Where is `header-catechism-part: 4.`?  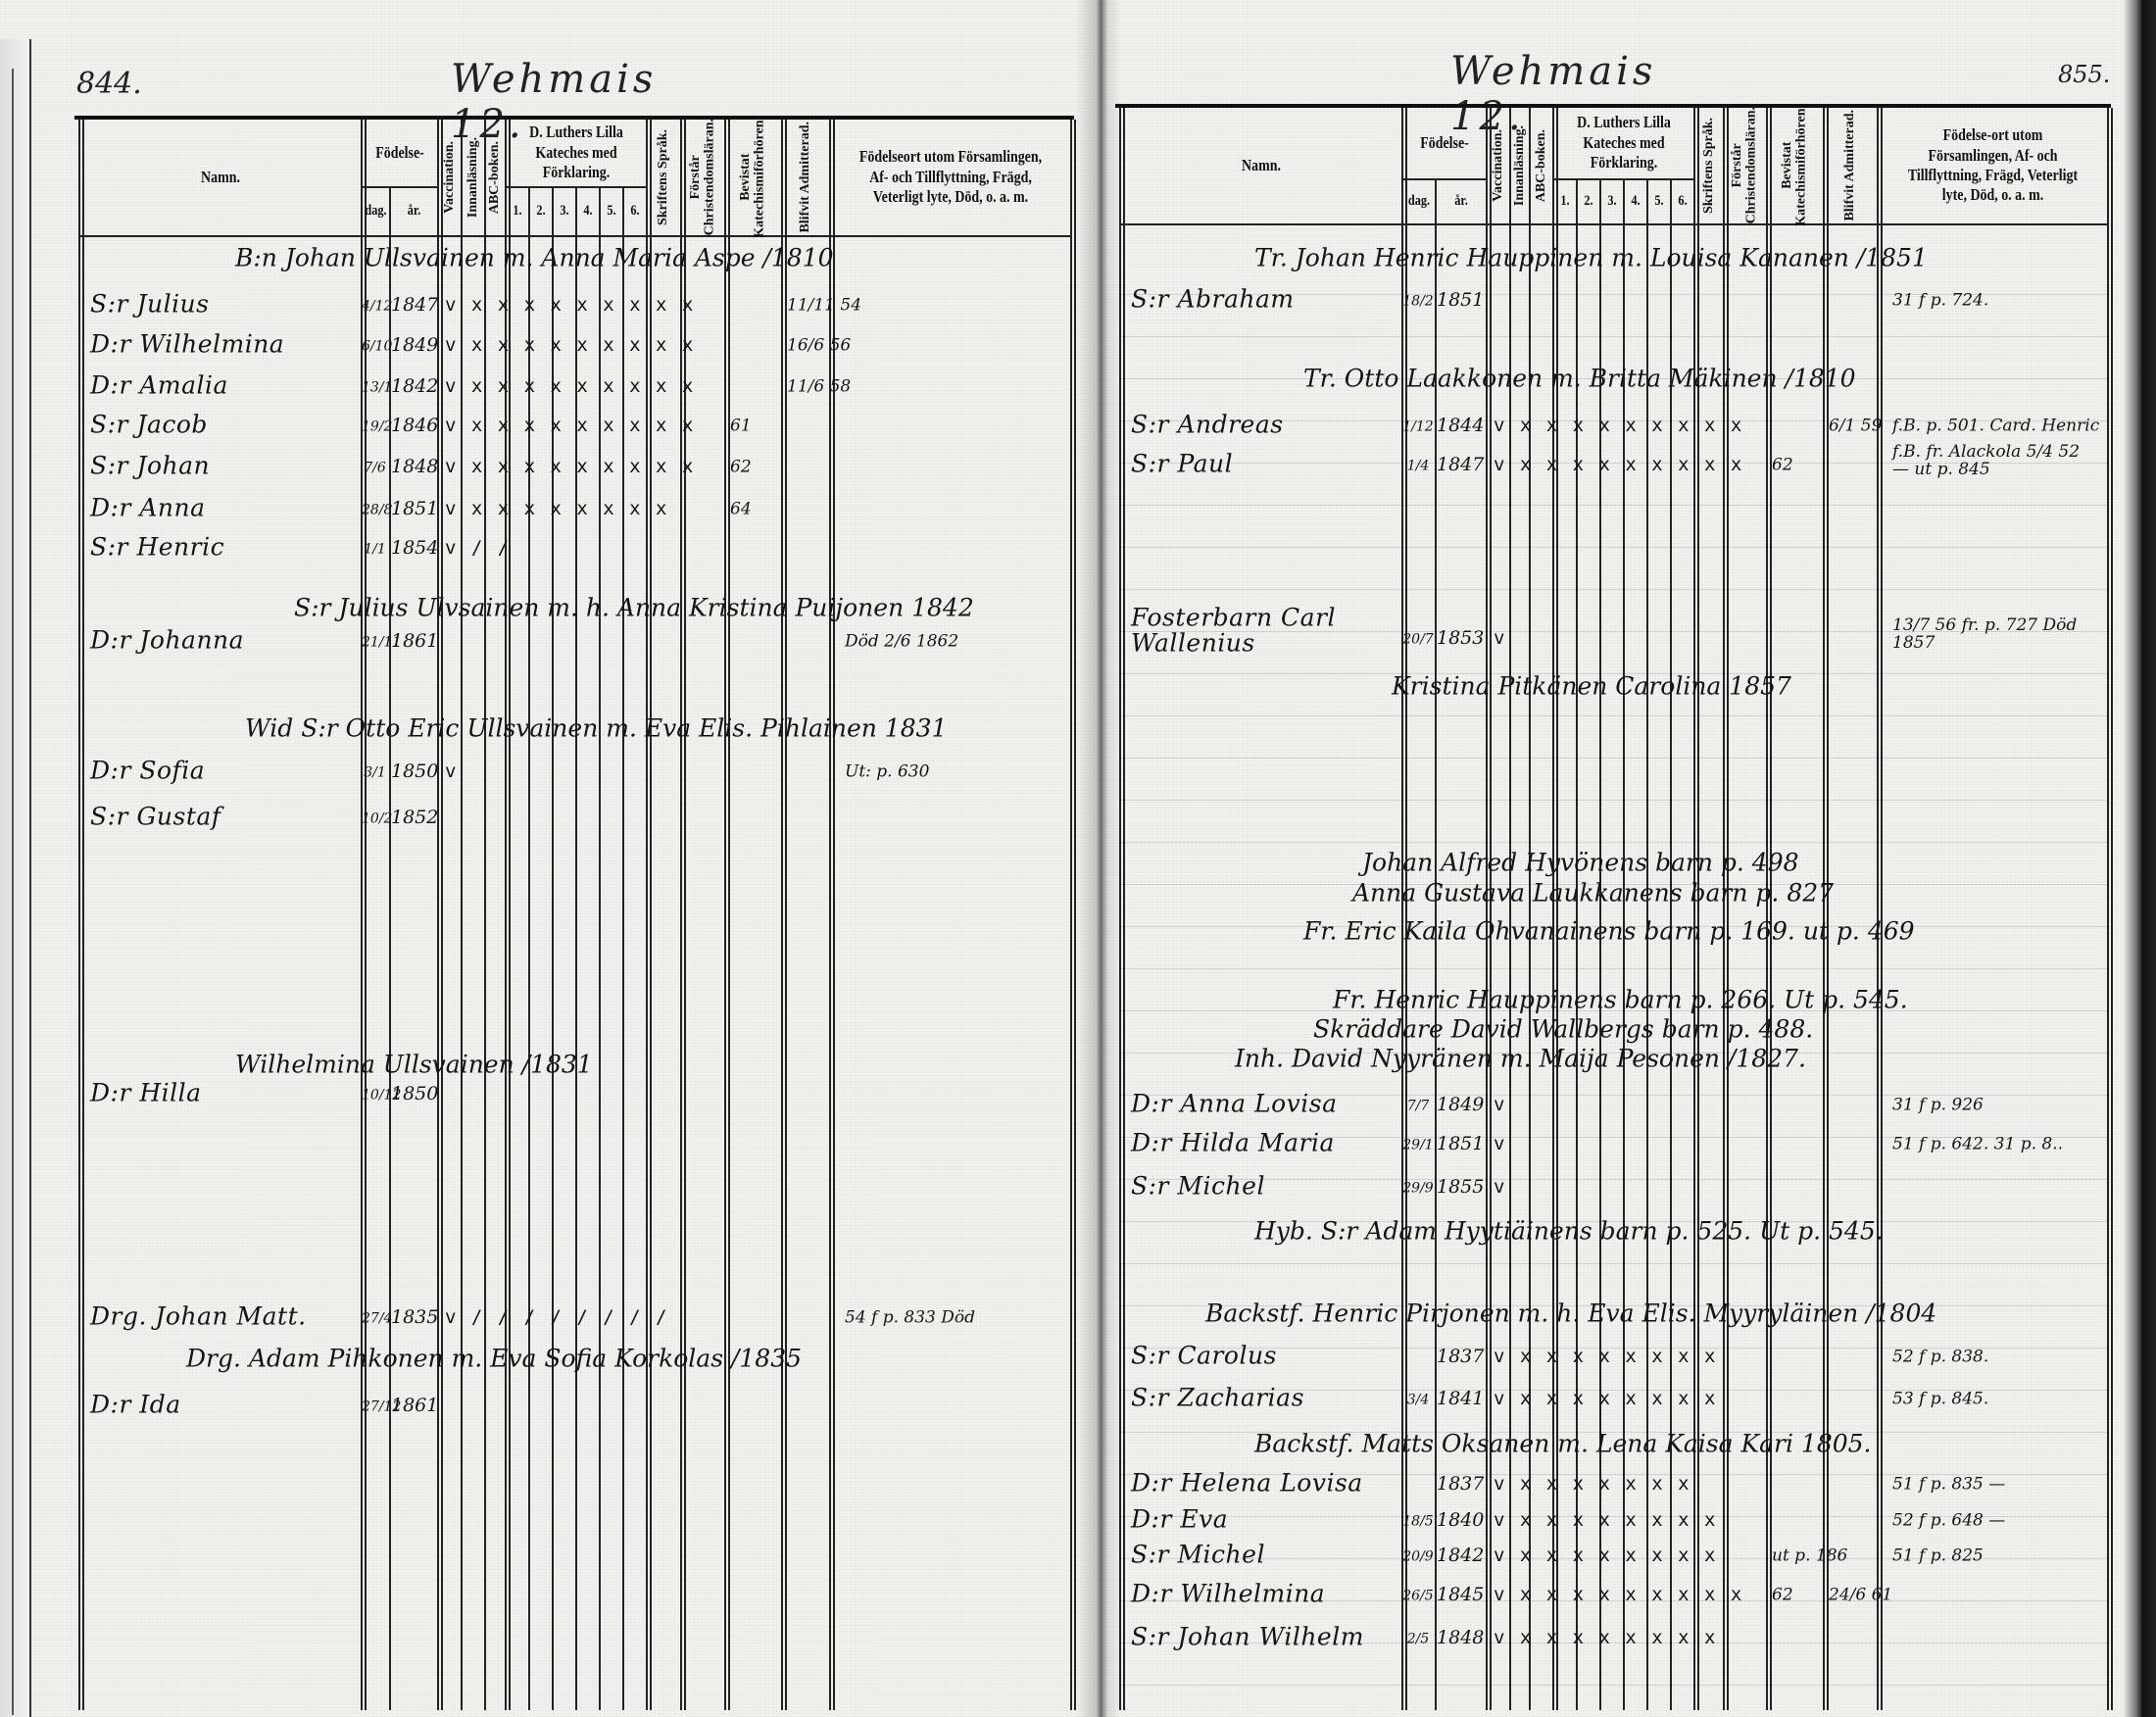
header-catechism-part: 4. is located at coordinates (1636, 201).